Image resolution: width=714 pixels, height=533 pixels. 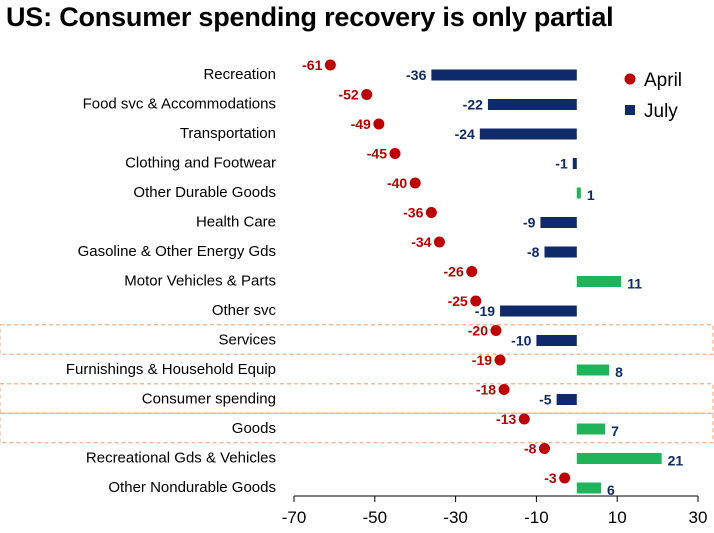 I want to click on category-label: Clothing and Footwear, so click(x=200, y=163).